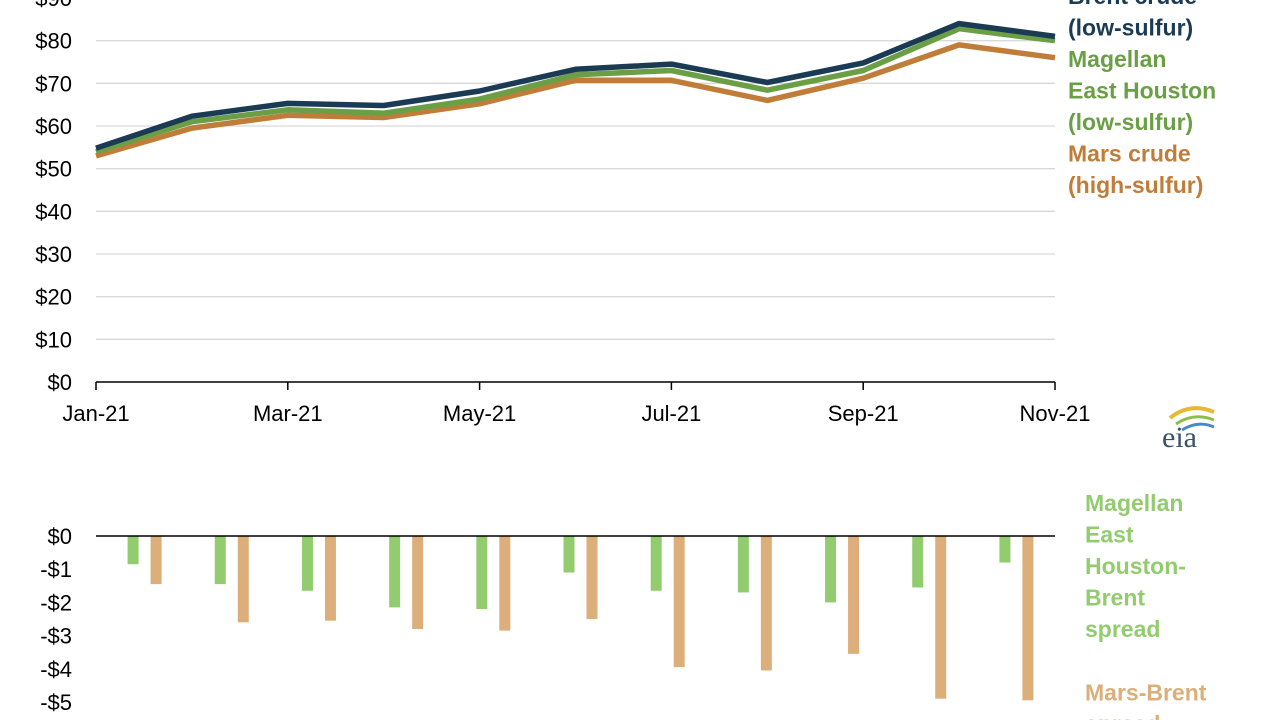 Image resolution: width=1280 pixels, height=720 pixels. I want to click on y-tick-label: $10, so click(53, 339).